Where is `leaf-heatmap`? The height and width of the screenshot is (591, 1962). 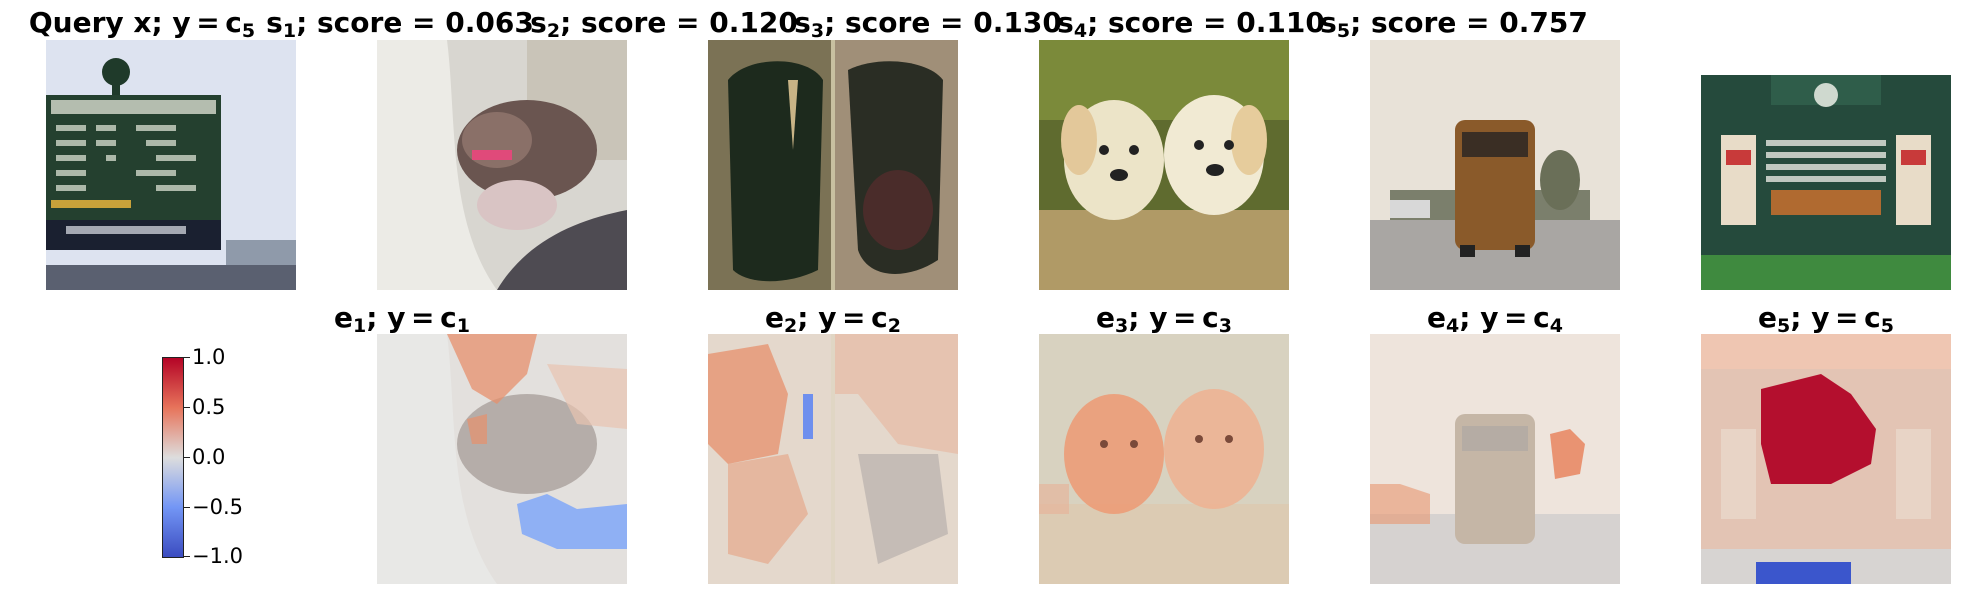
leaf-heatmap is located at coordinates (833, 459).